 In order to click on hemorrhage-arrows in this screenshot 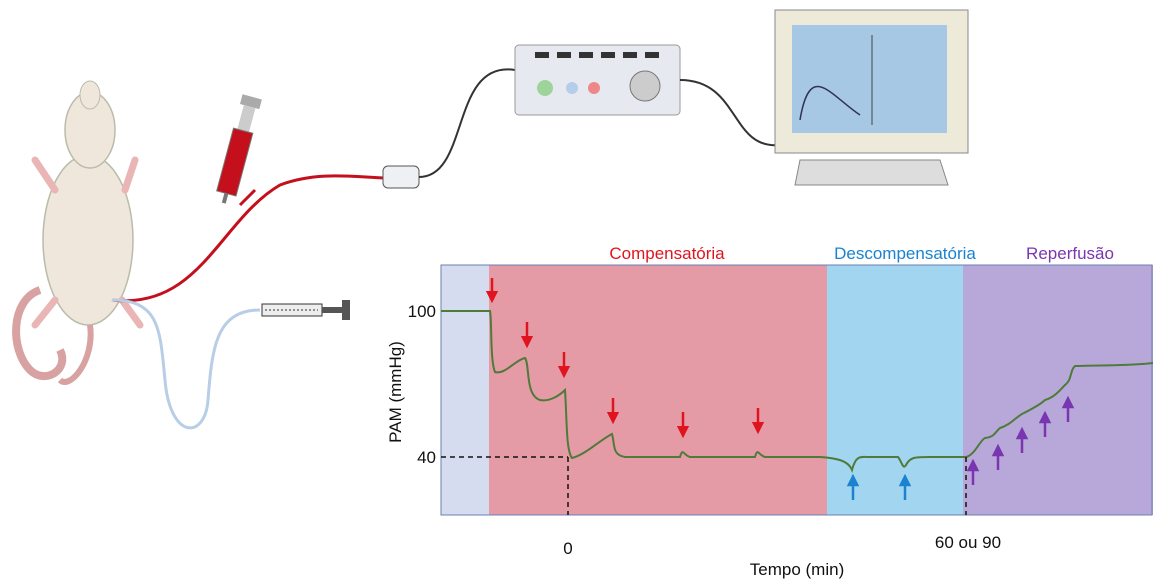, I will do `click(625, 358)`.